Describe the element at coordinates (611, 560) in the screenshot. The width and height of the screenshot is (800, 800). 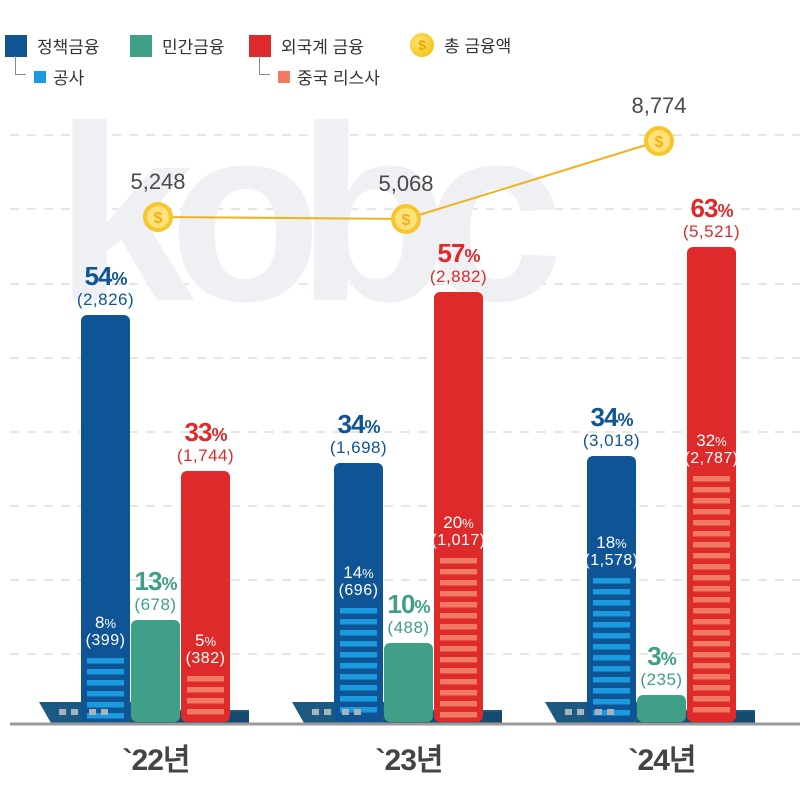
I see `sub-amount-label: (1,578)` at that location.